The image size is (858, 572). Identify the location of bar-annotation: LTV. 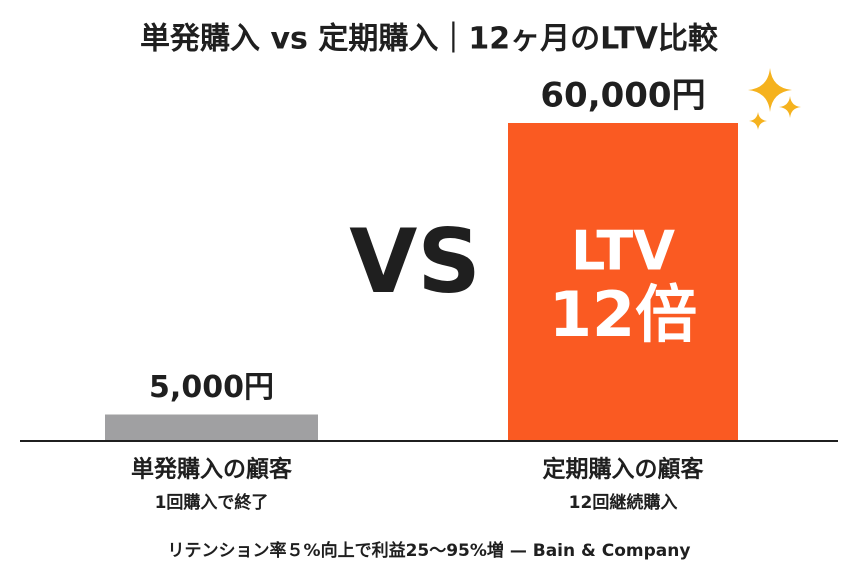
(623, 251).